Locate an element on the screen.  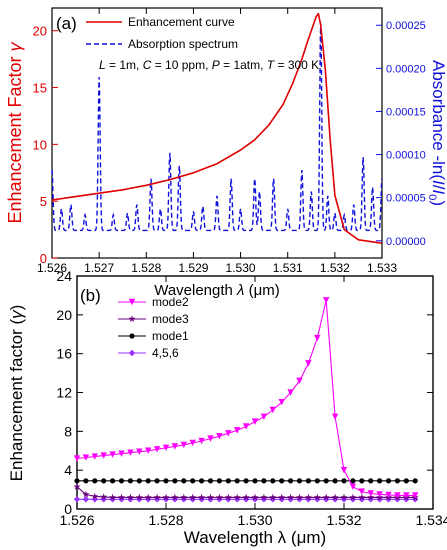
legend-mode3-label: mode3 is located at coordinates (170, 319).